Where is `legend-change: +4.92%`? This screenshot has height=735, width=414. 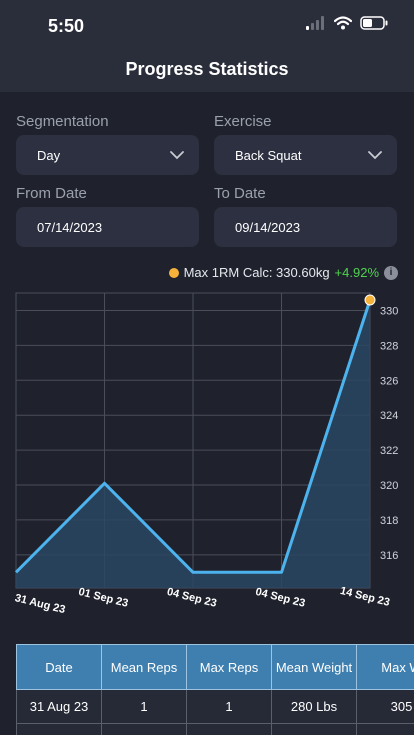
legend-change: +4.92% is located at coordinates (356, 272).